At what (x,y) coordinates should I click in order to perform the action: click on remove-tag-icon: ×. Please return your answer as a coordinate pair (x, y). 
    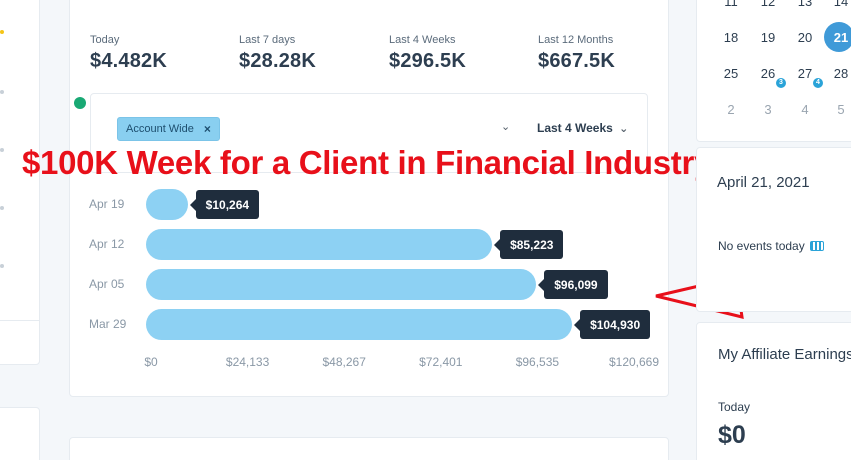
    Looking at the image, I should click on (207, 129).